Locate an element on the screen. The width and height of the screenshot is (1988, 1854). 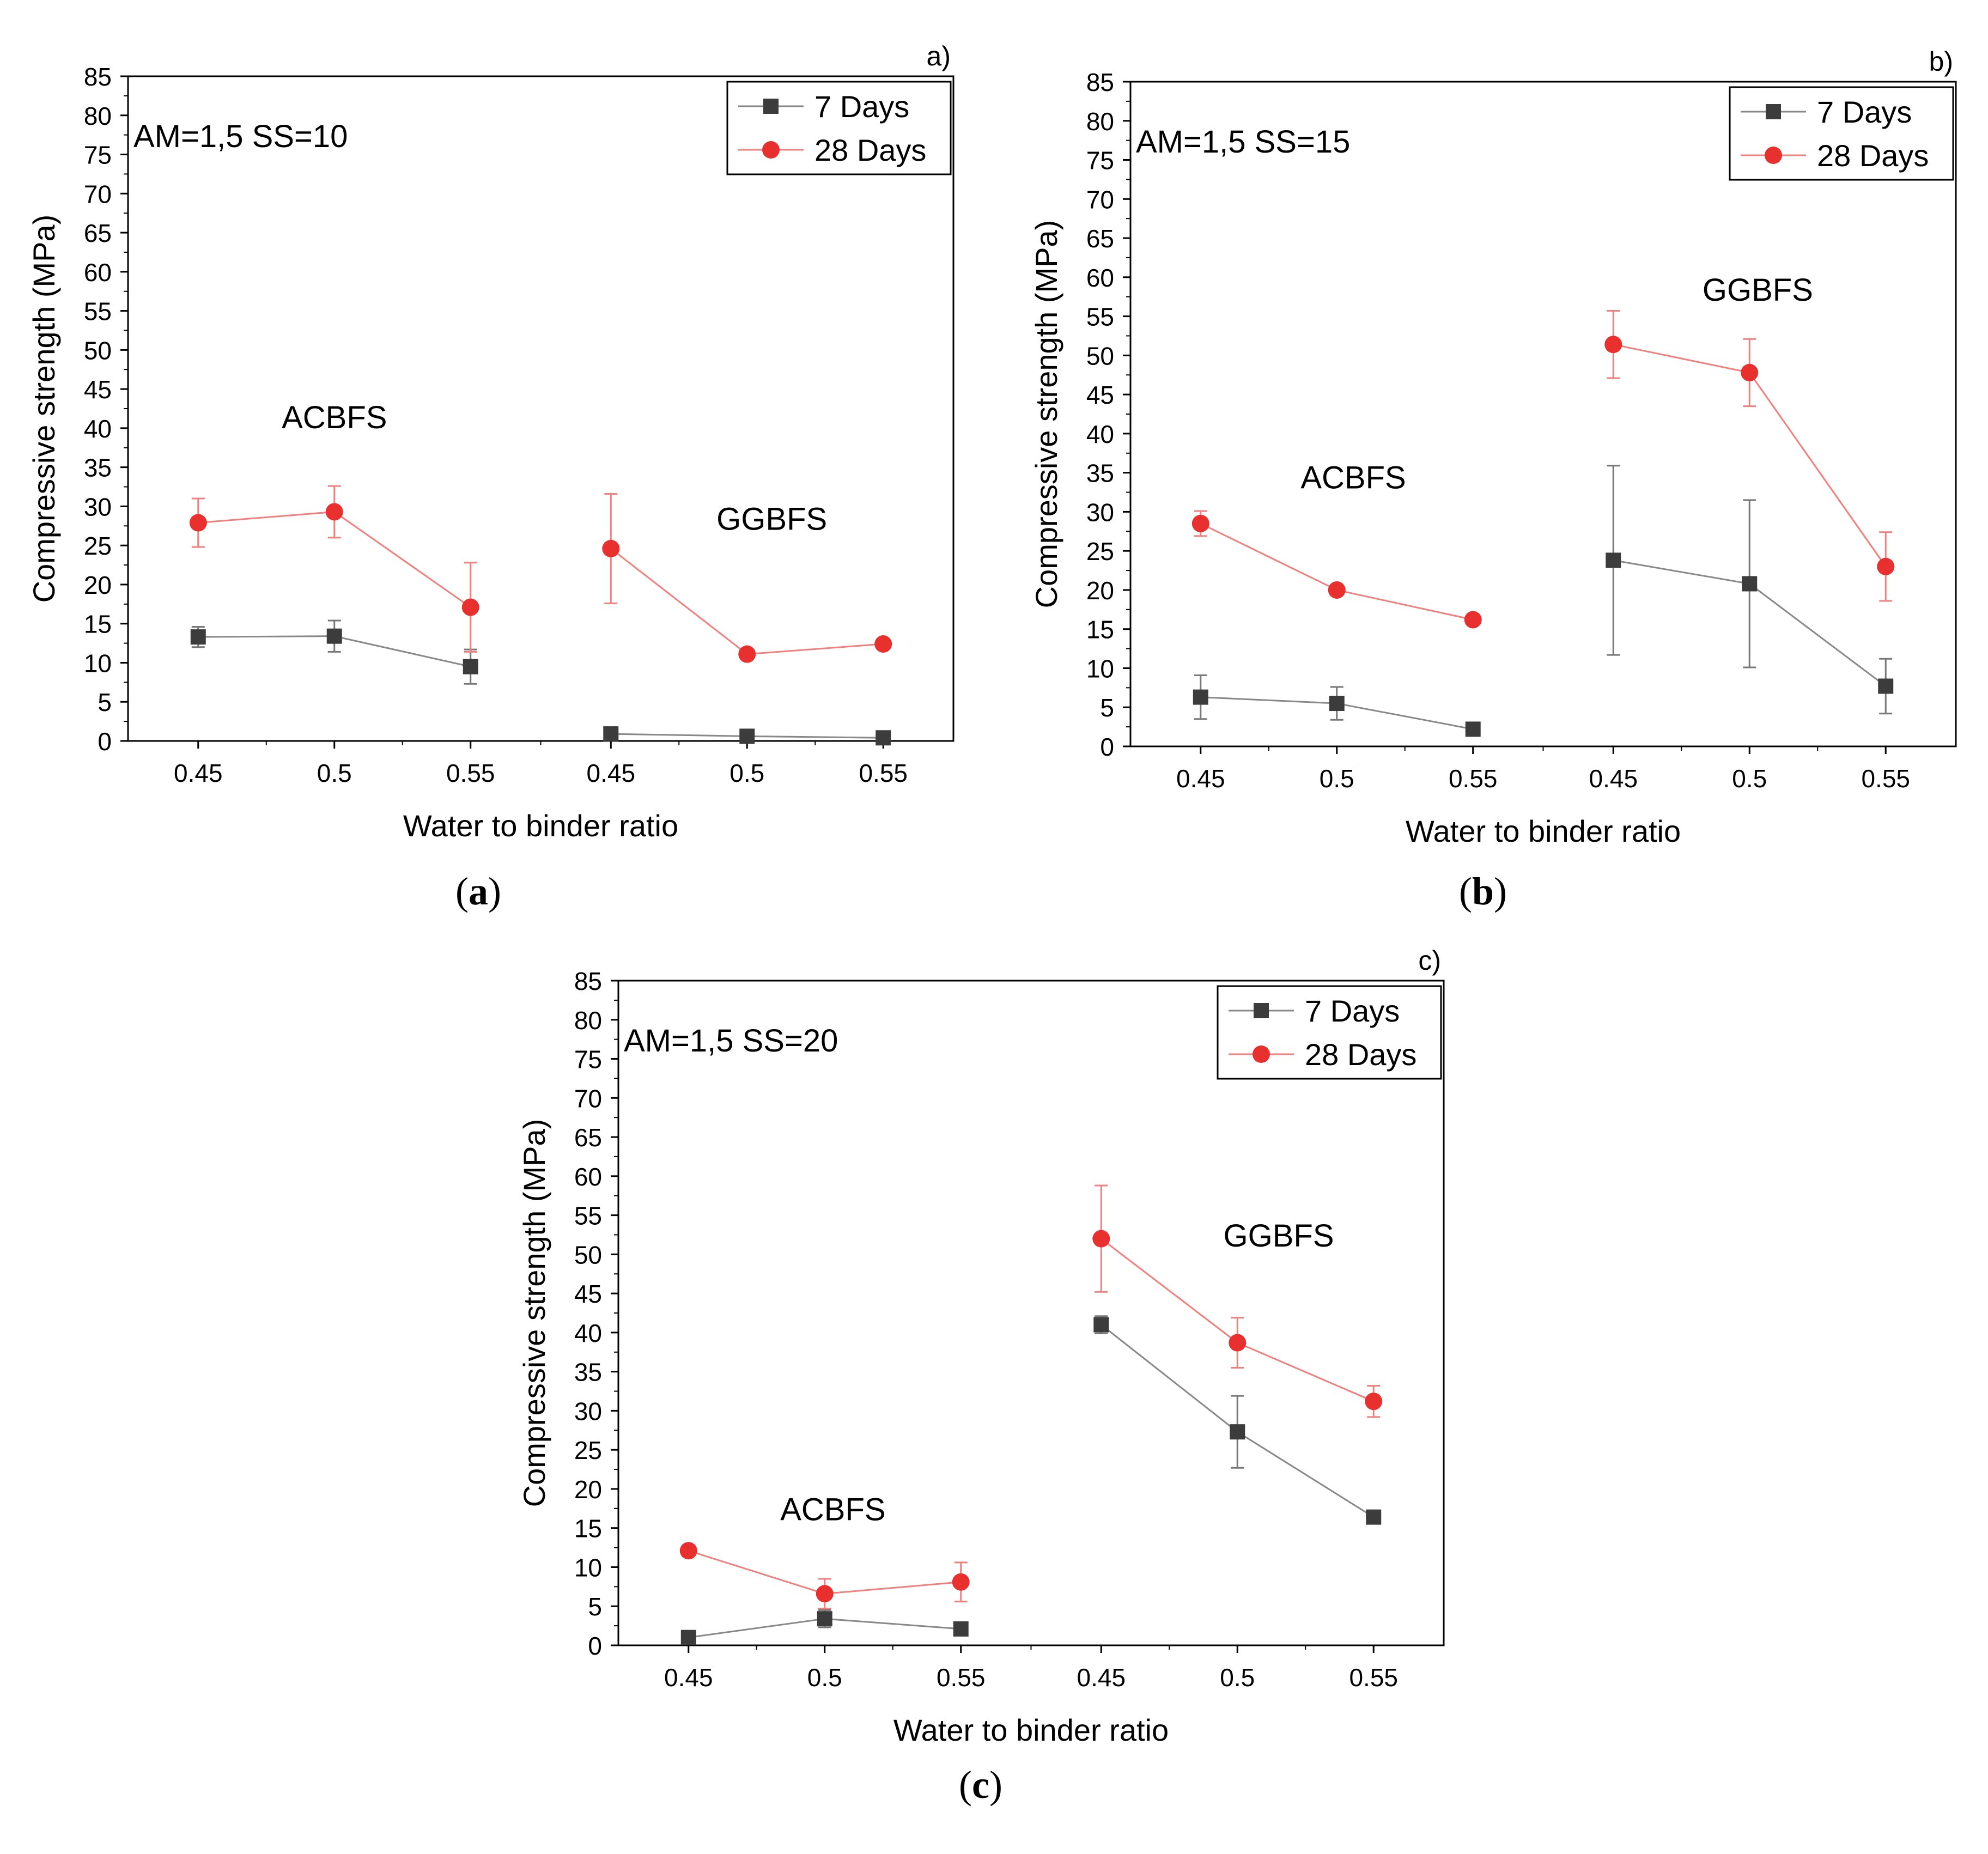
condition-annotation: AM=1,5 SS=20 is located at coordinates (731, 1041).